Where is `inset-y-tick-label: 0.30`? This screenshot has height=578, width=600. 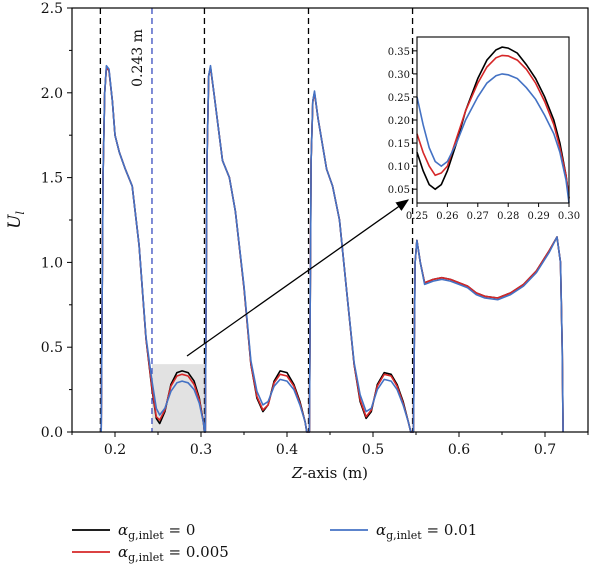
inset-y-tick-label: 0.30 is located at coordinates (399, 75).